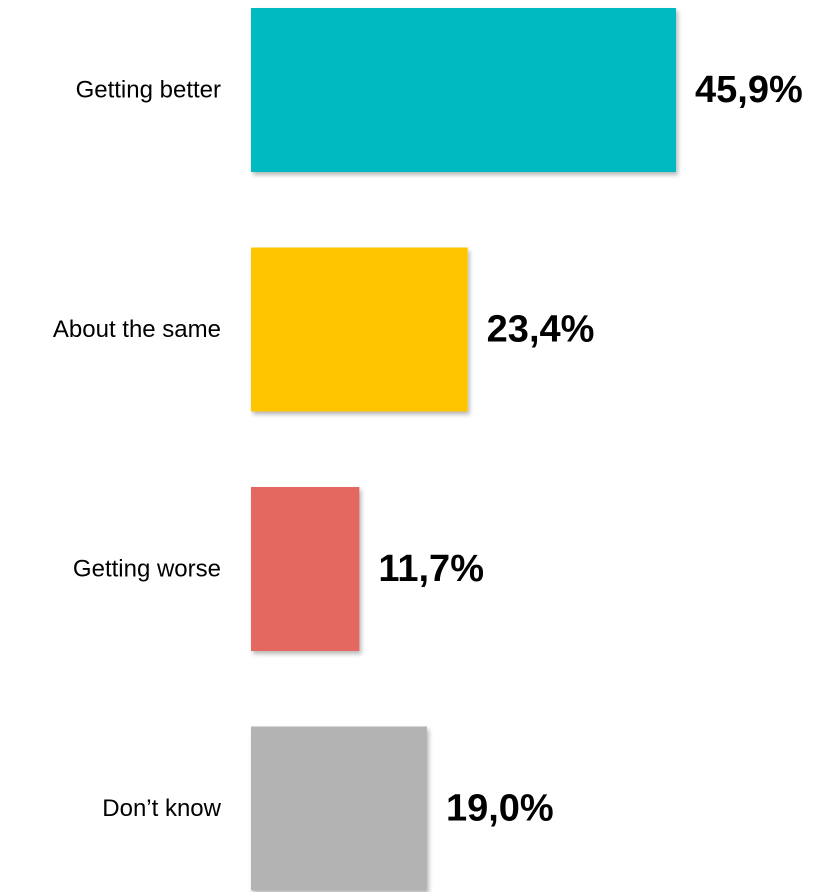 This screenshot has width=818, height=892. I want to click on category-label-getting-better: Getting better, so click(148, 90).